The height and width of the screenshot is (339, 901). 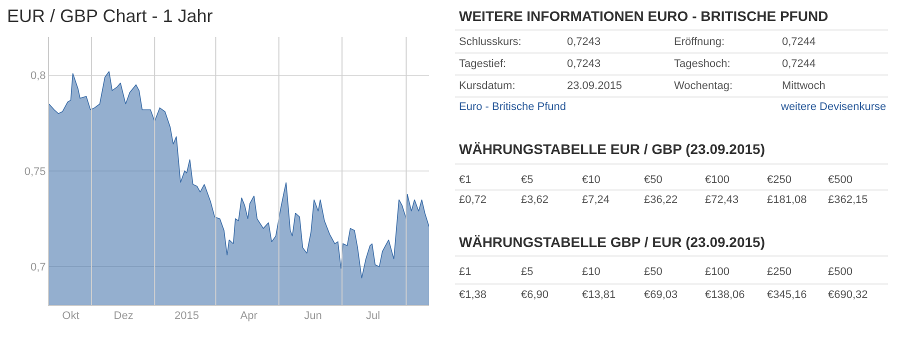 What do you see at coordinates (473, 200) in the screenshot?
I see `text: £0,72` at bounding box center [473, 200].